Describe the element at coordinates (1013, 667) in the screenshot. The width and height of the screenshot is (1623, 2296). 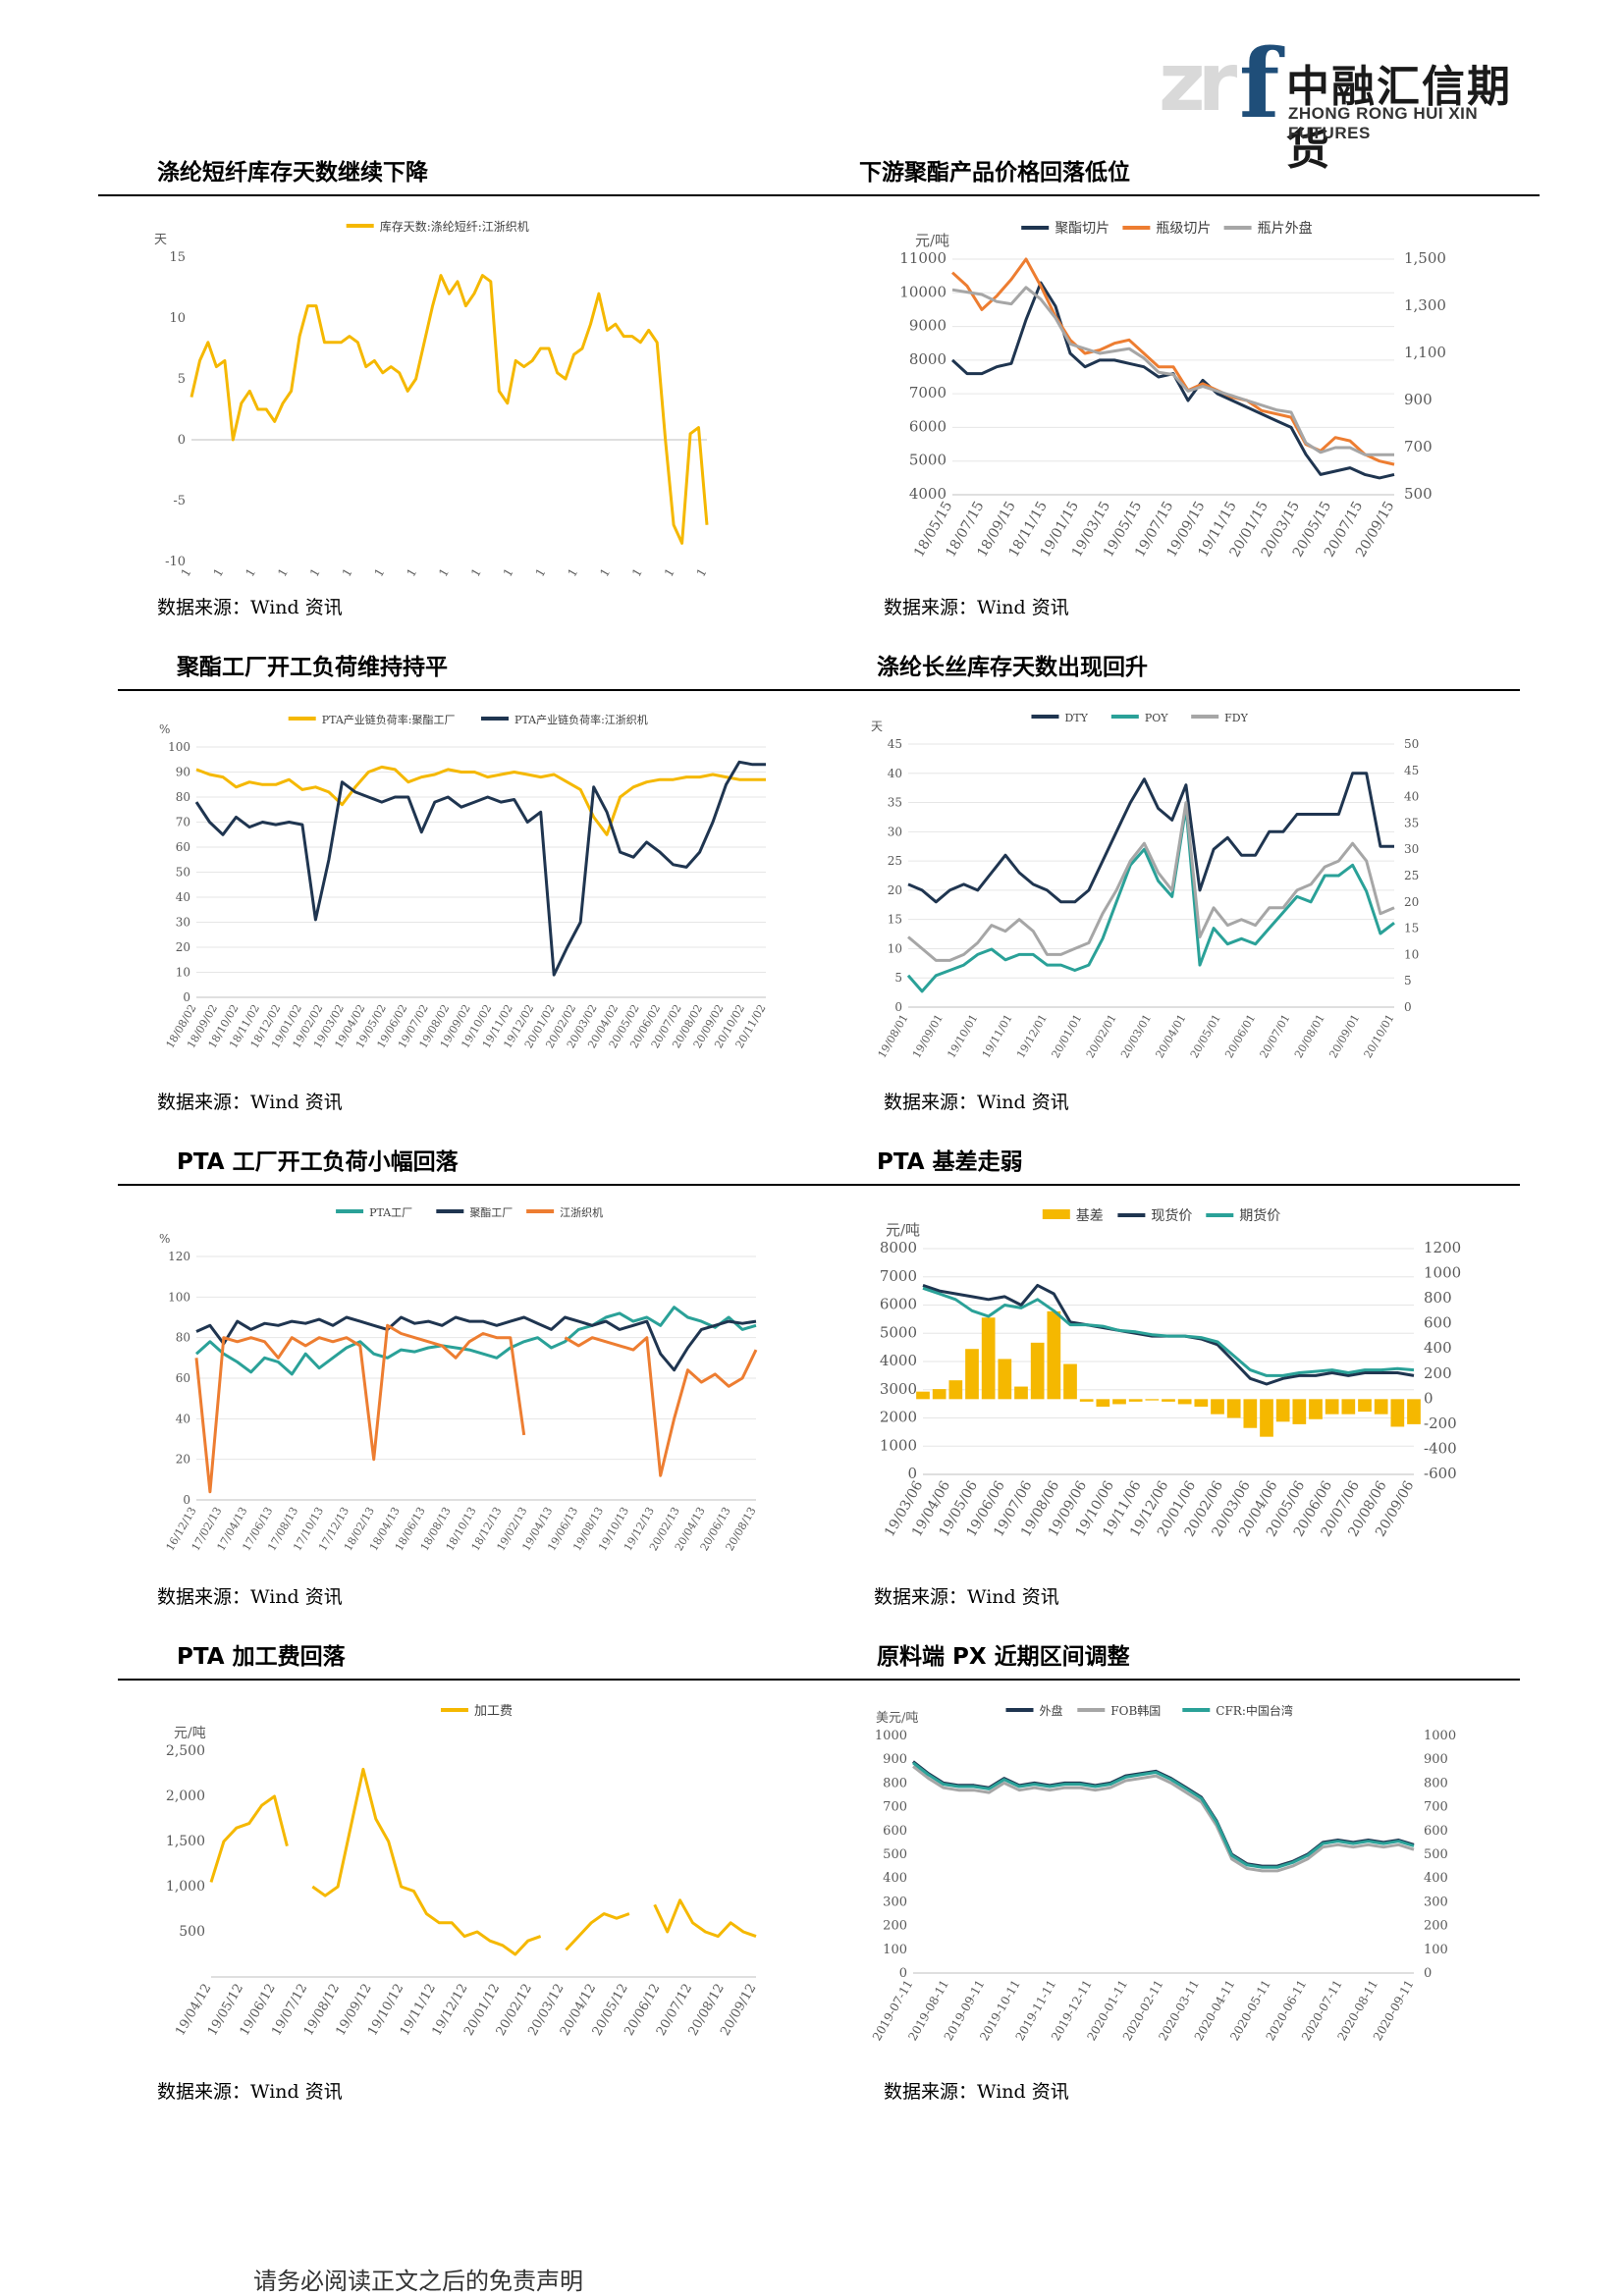
I see `section-title: 涤纶长丝库存天数出现回升` at that location.